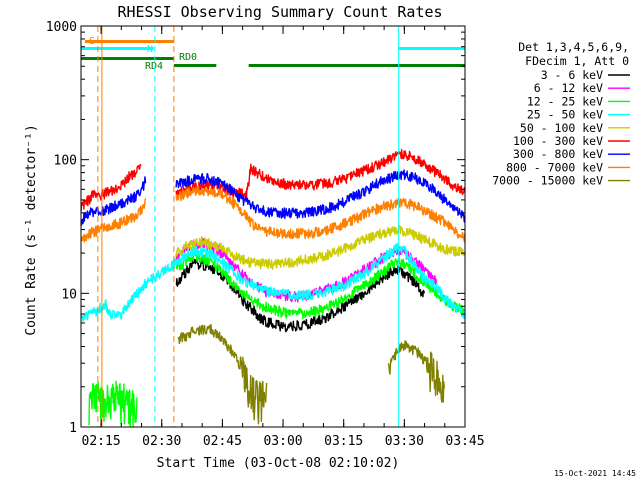  Describe the element at coordinates (554, 167) in the screenshot. I see `legend-label: 800 - 7000 keV` at that location.